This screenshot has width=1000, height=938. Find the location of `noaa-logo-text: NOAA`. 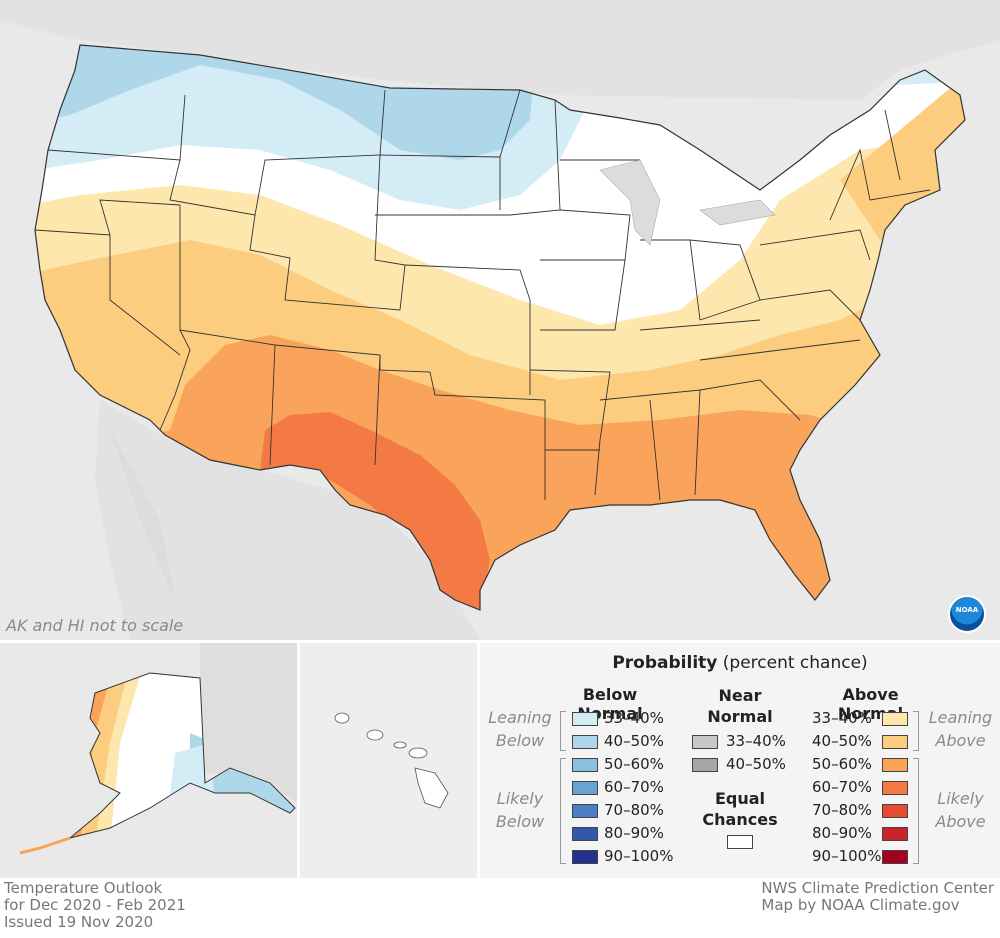

noaa-logo-text: NOAA is located at coordinates (967, 610).